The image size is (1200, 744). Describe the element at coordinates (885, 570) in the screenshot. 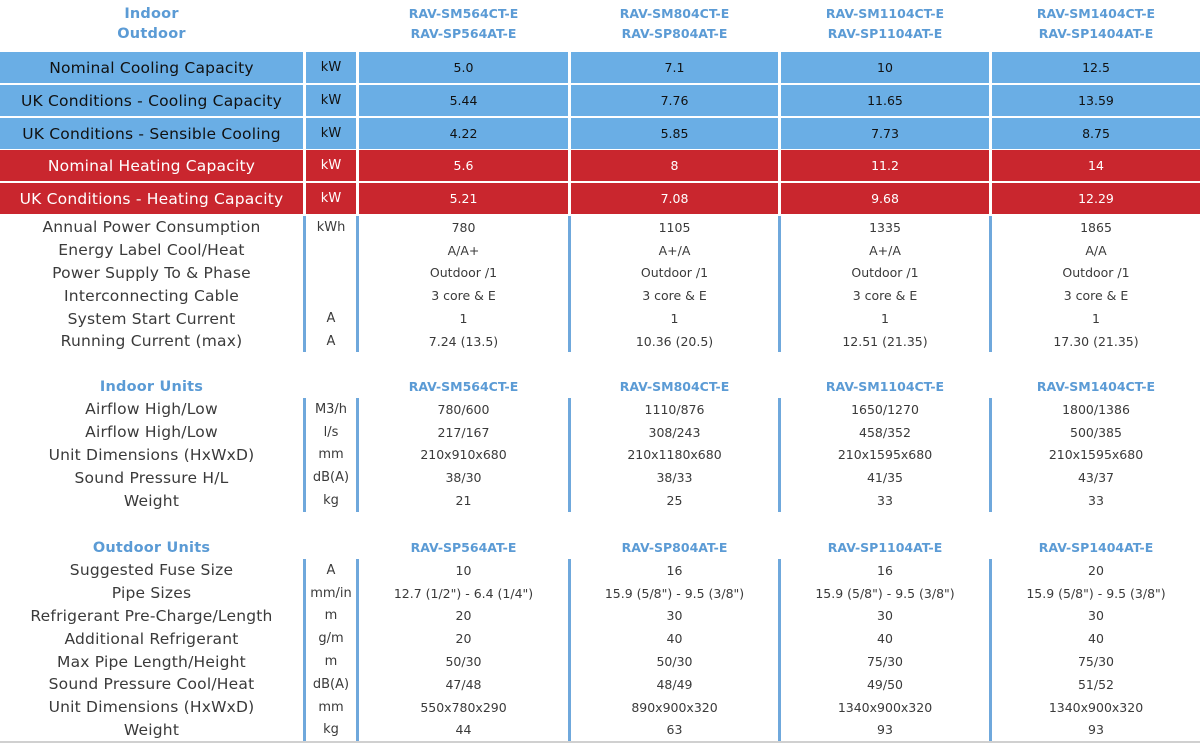

I see `row-value: 16` at that location.